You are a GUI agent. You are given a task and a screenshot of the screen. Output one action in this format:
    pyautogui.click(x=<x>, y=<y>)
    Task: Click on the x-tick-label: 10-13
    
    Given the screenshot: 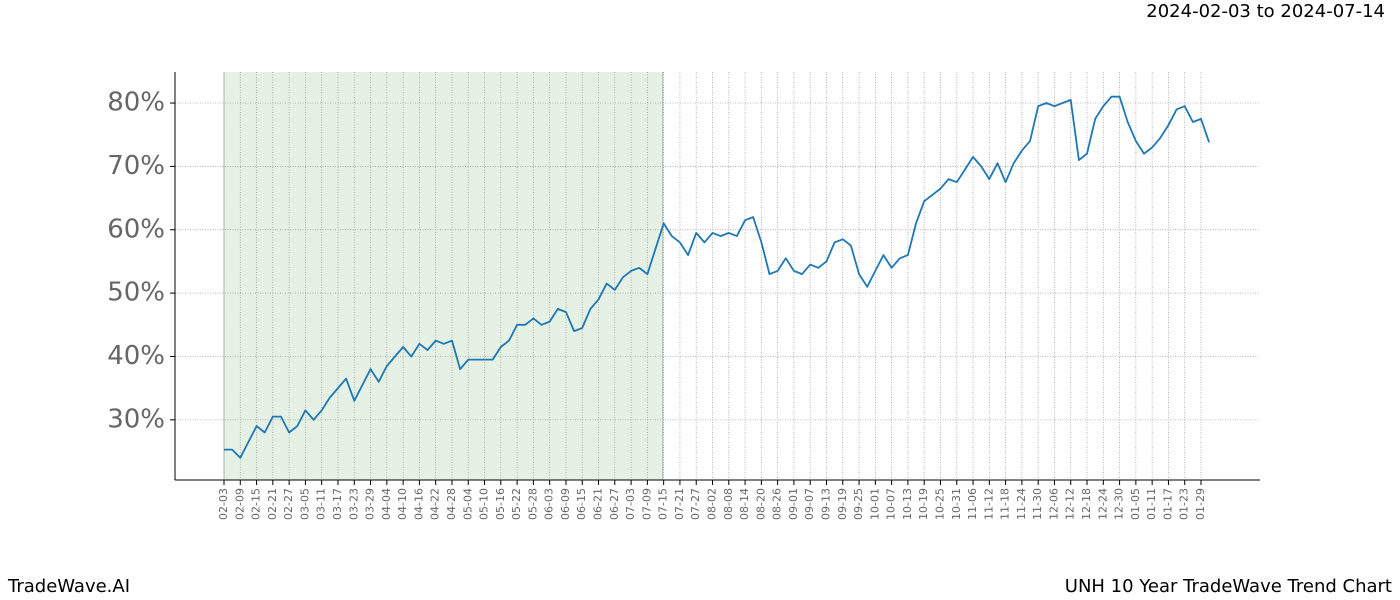 What is the action you would take?
    pyautogui.click(x=907, y=504)
    